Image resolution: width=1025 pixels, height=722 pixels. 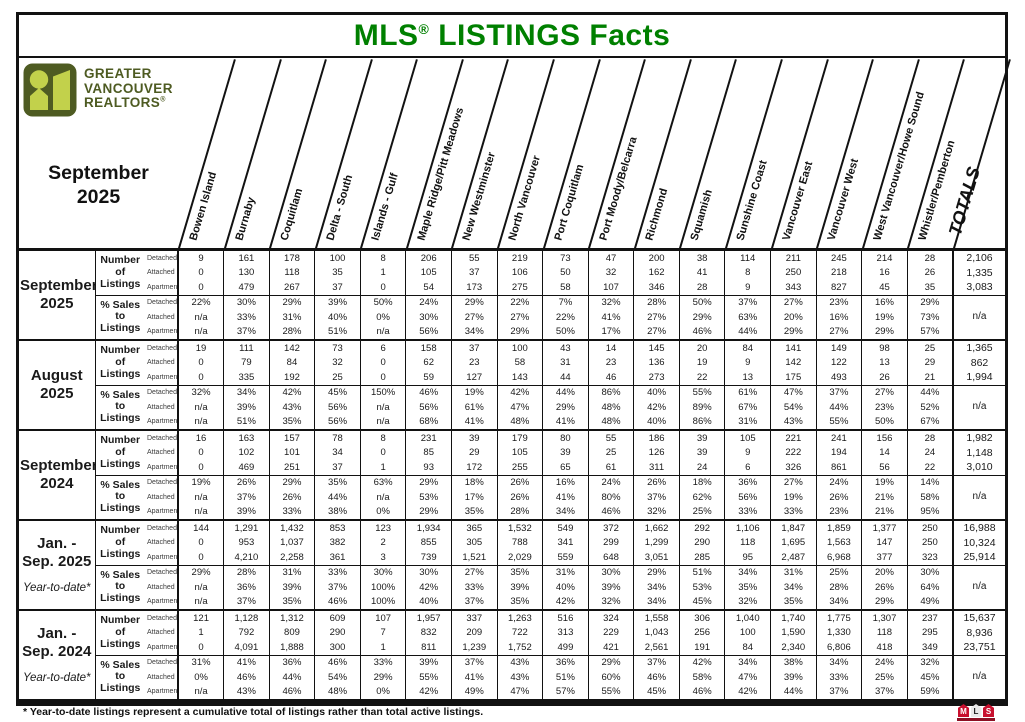 I want to click on data-cell: 147, so click(x=884, y=542).